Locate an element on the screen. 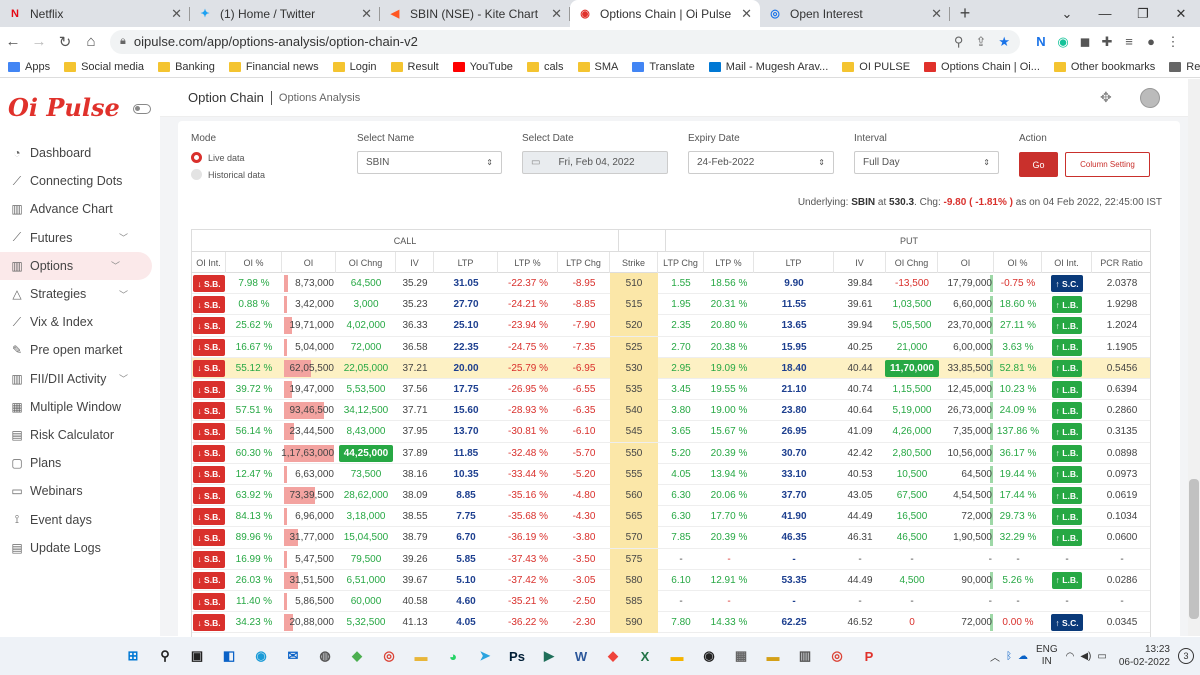 Image resolution: width=1200 pixels, height=675 pixels. put-oi-int-badge: ↑ S.C. is located at coordinates (1067, 283).